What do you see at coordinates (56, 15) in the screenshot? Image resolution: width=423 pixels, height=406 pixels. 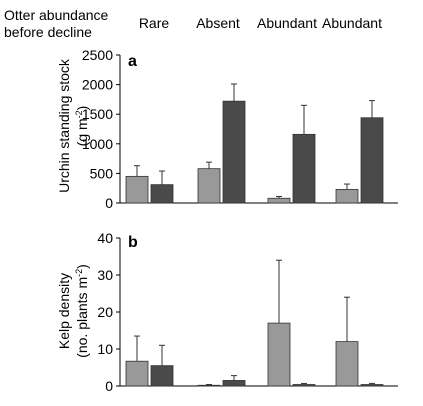 I see `row-label-line1: Otter abundance` at bounding box center [56, 15].